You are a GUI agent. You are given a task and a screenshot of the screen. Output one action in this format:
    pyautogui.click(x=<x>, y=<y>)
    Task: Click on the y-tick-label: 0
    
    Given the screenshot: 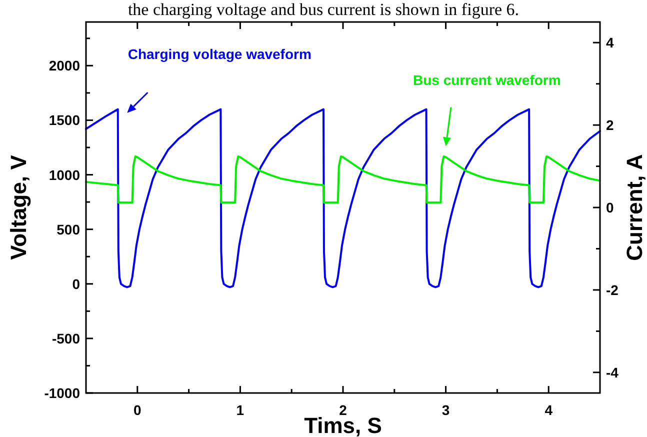 What is the action you would take?
    pyautogui.click(x=76, y=284)
    